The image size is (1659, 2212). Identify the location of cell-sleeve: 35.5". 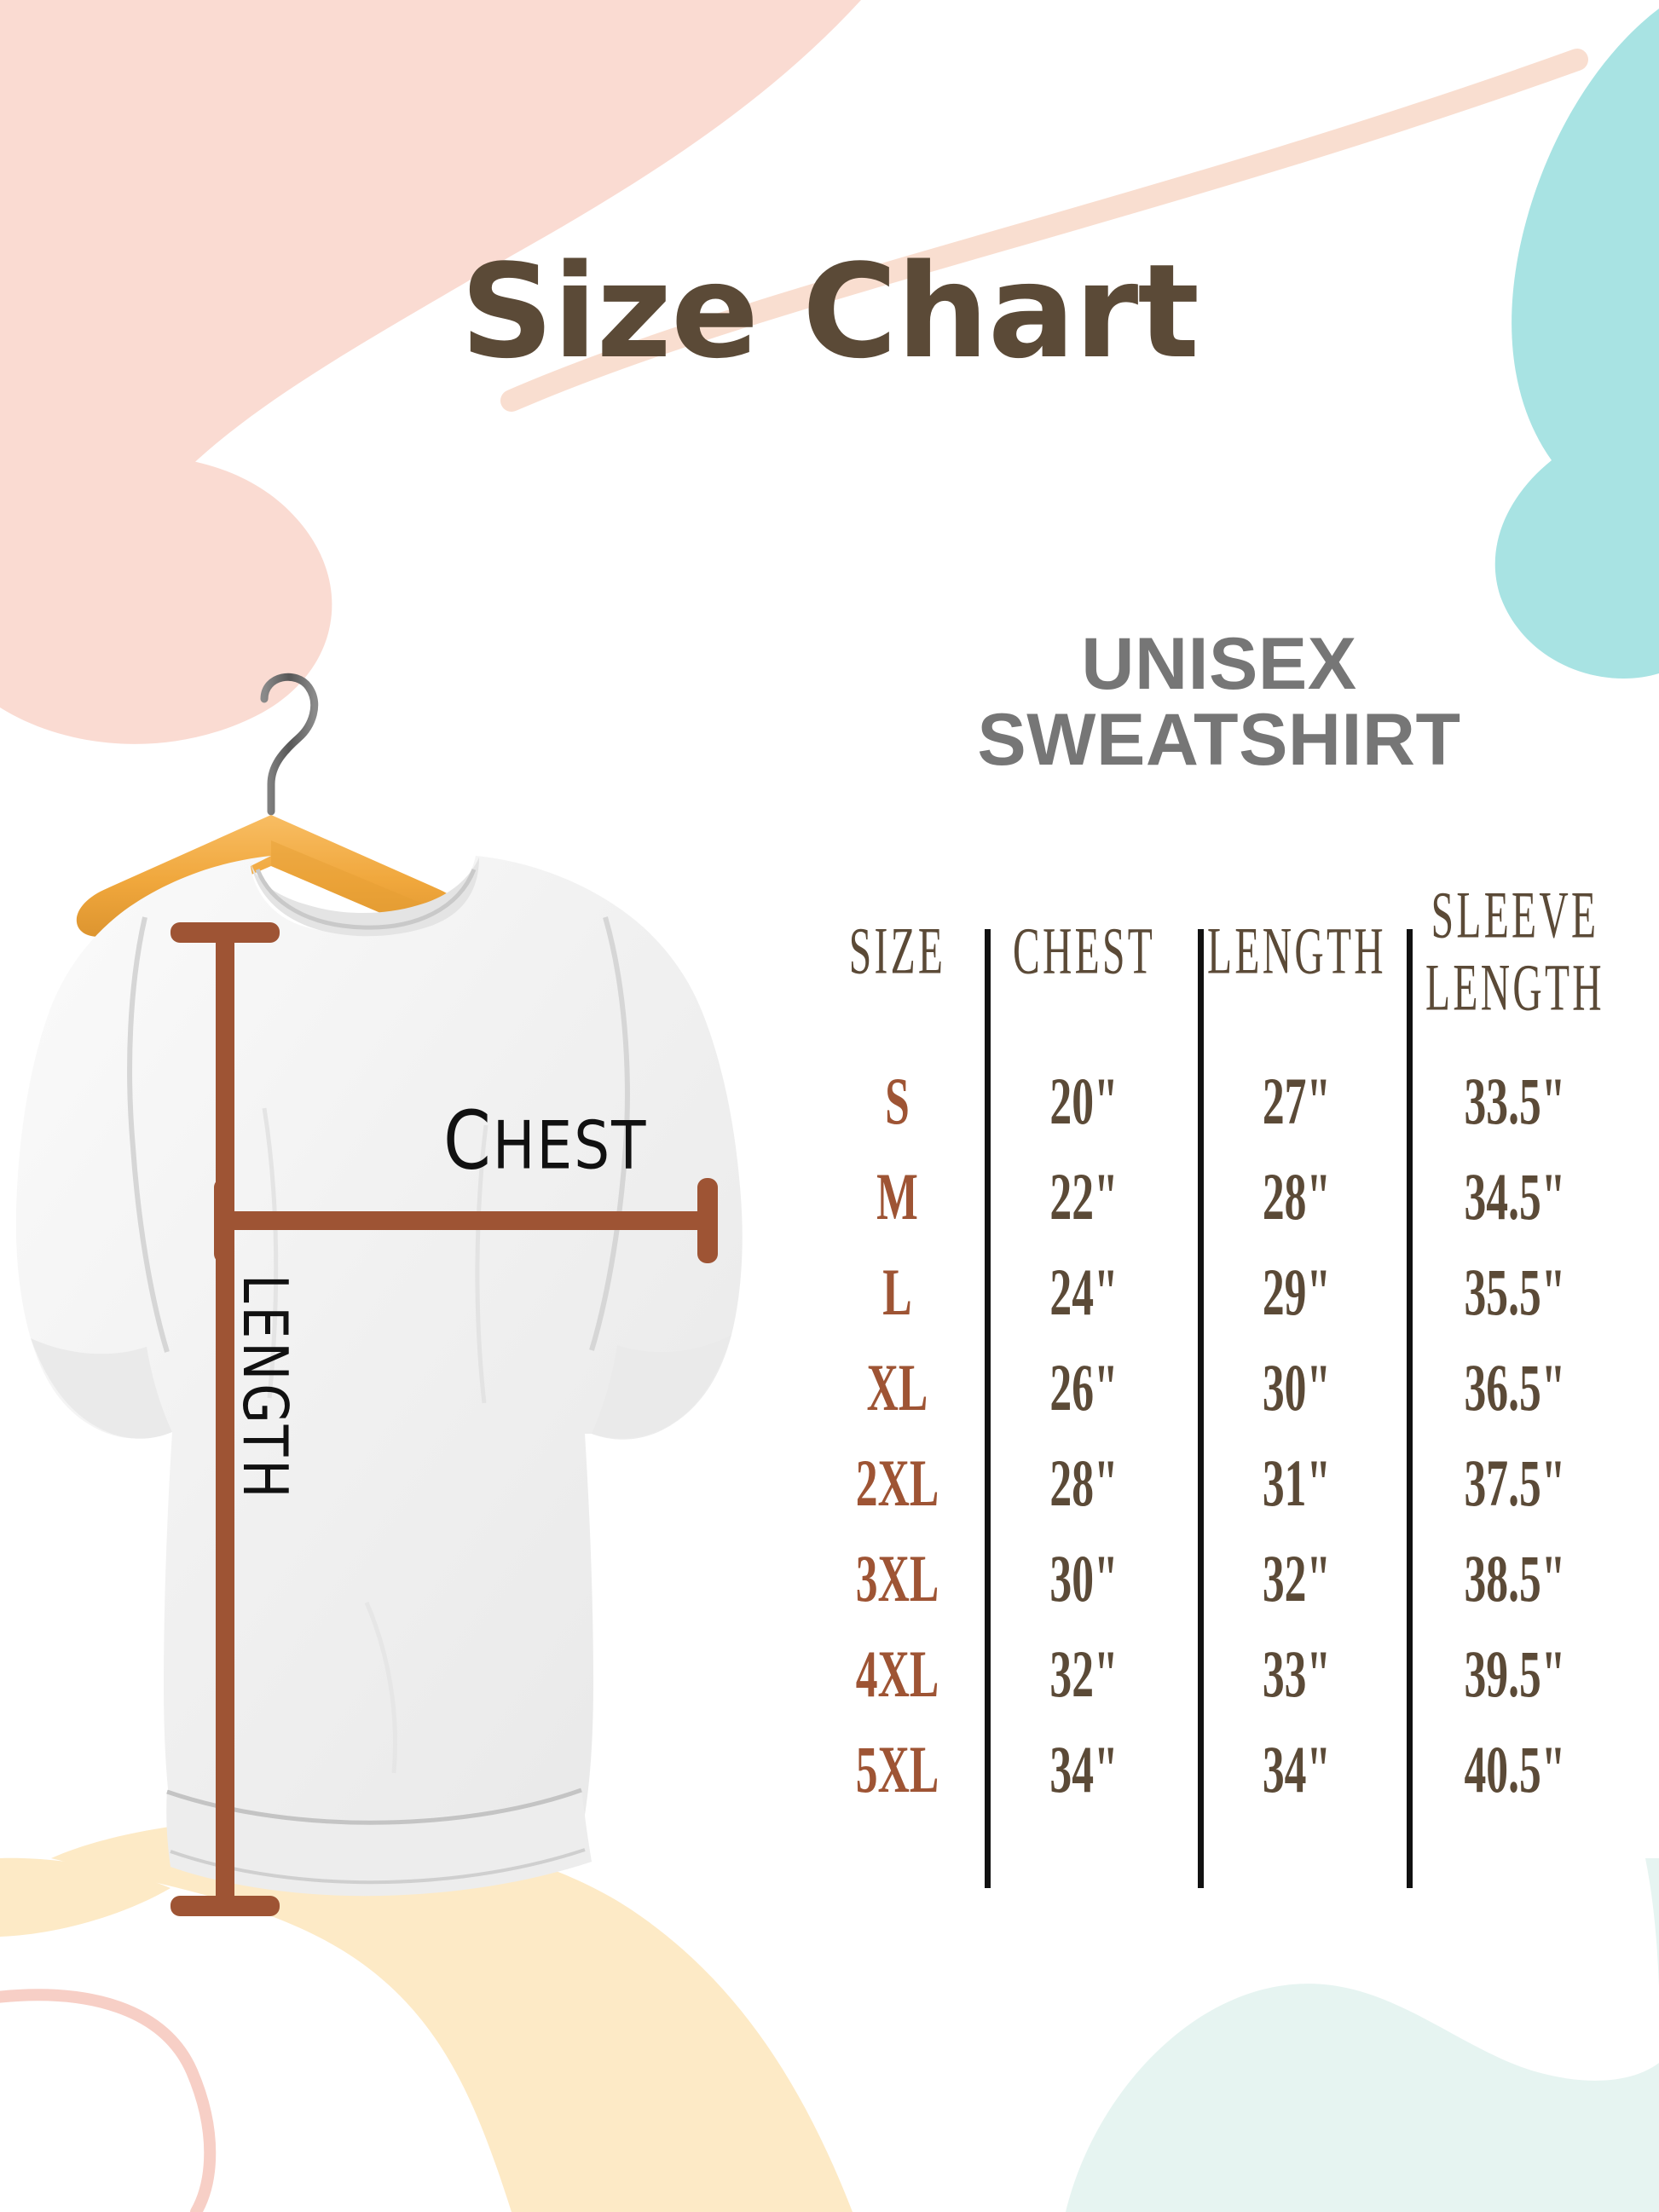
(1515, 1292).